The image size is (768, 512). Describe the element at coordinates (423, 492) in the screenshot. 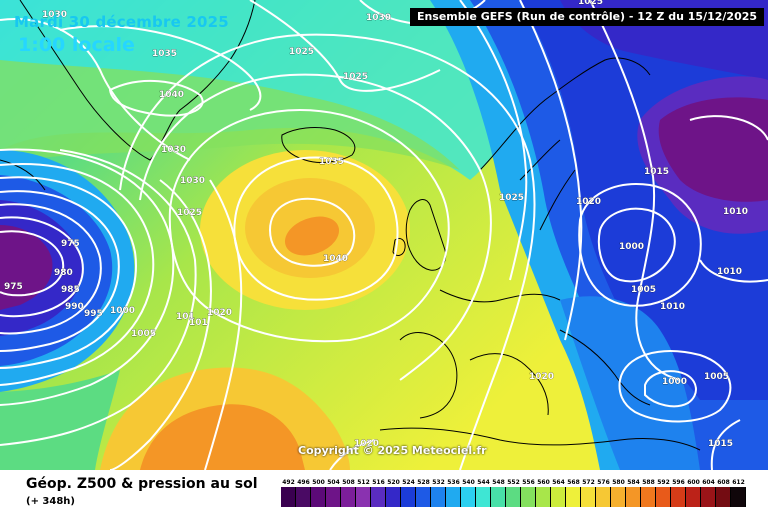

I see `scale-step: 528` at that location.